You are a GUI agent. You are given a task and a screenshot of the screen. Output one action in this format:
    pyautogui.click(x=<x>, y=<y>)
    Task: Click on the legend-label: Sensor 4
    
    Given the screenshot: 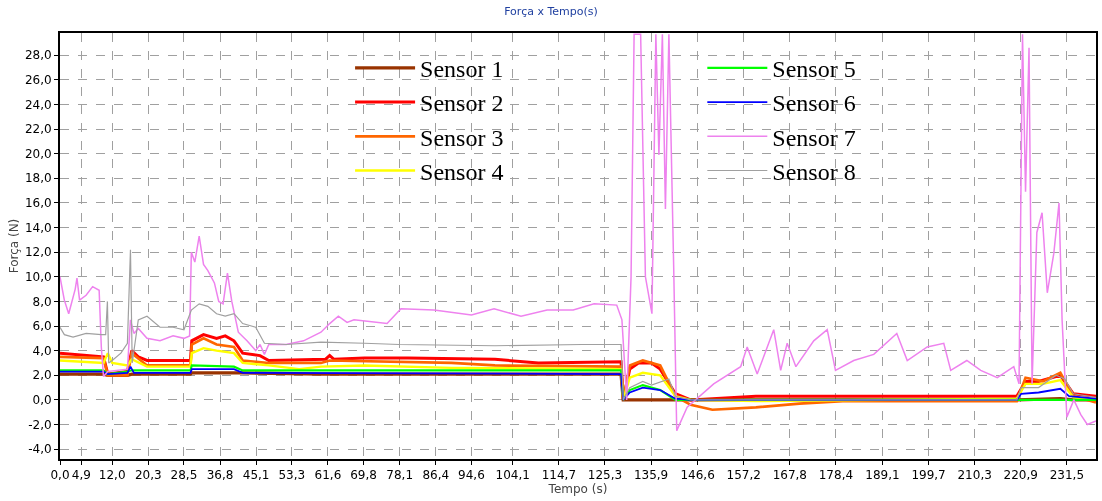 What is the action you would take?
    pyautogui.click(x=462, y=171)
    